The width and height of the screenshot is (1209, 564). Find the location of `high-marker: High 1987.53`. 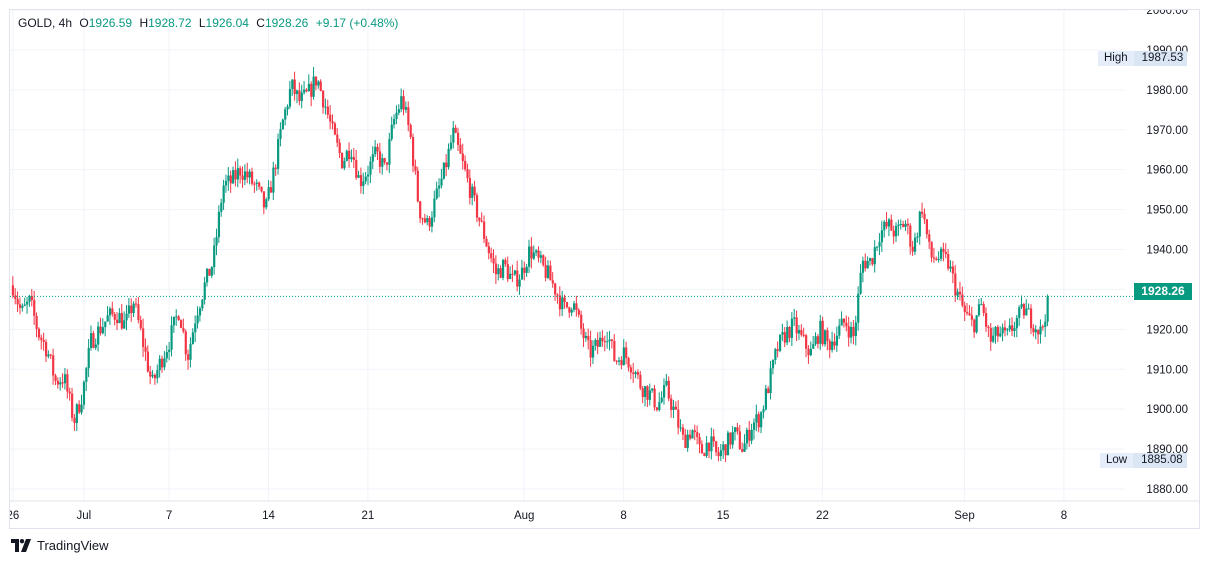

high-marker: High 1987.53 is located at coordinates (1143, 58).